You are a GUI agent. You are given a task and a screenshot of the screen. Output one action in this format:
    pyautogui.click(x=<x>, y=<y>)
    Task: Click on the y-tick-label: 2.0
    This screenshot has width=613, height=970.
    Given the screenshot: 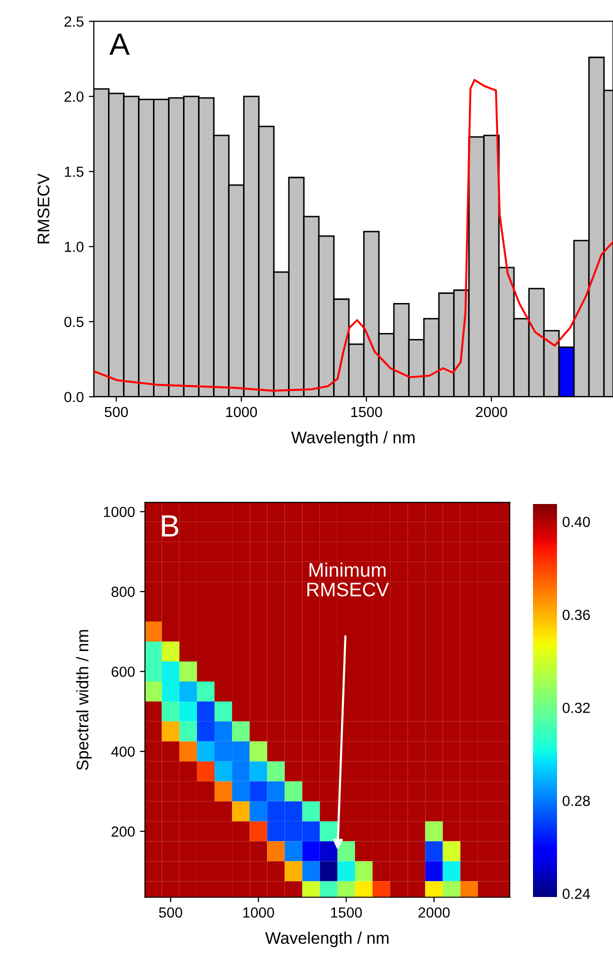 What is the action you would take?
    pyautogui.click(x=74, y=97)
    